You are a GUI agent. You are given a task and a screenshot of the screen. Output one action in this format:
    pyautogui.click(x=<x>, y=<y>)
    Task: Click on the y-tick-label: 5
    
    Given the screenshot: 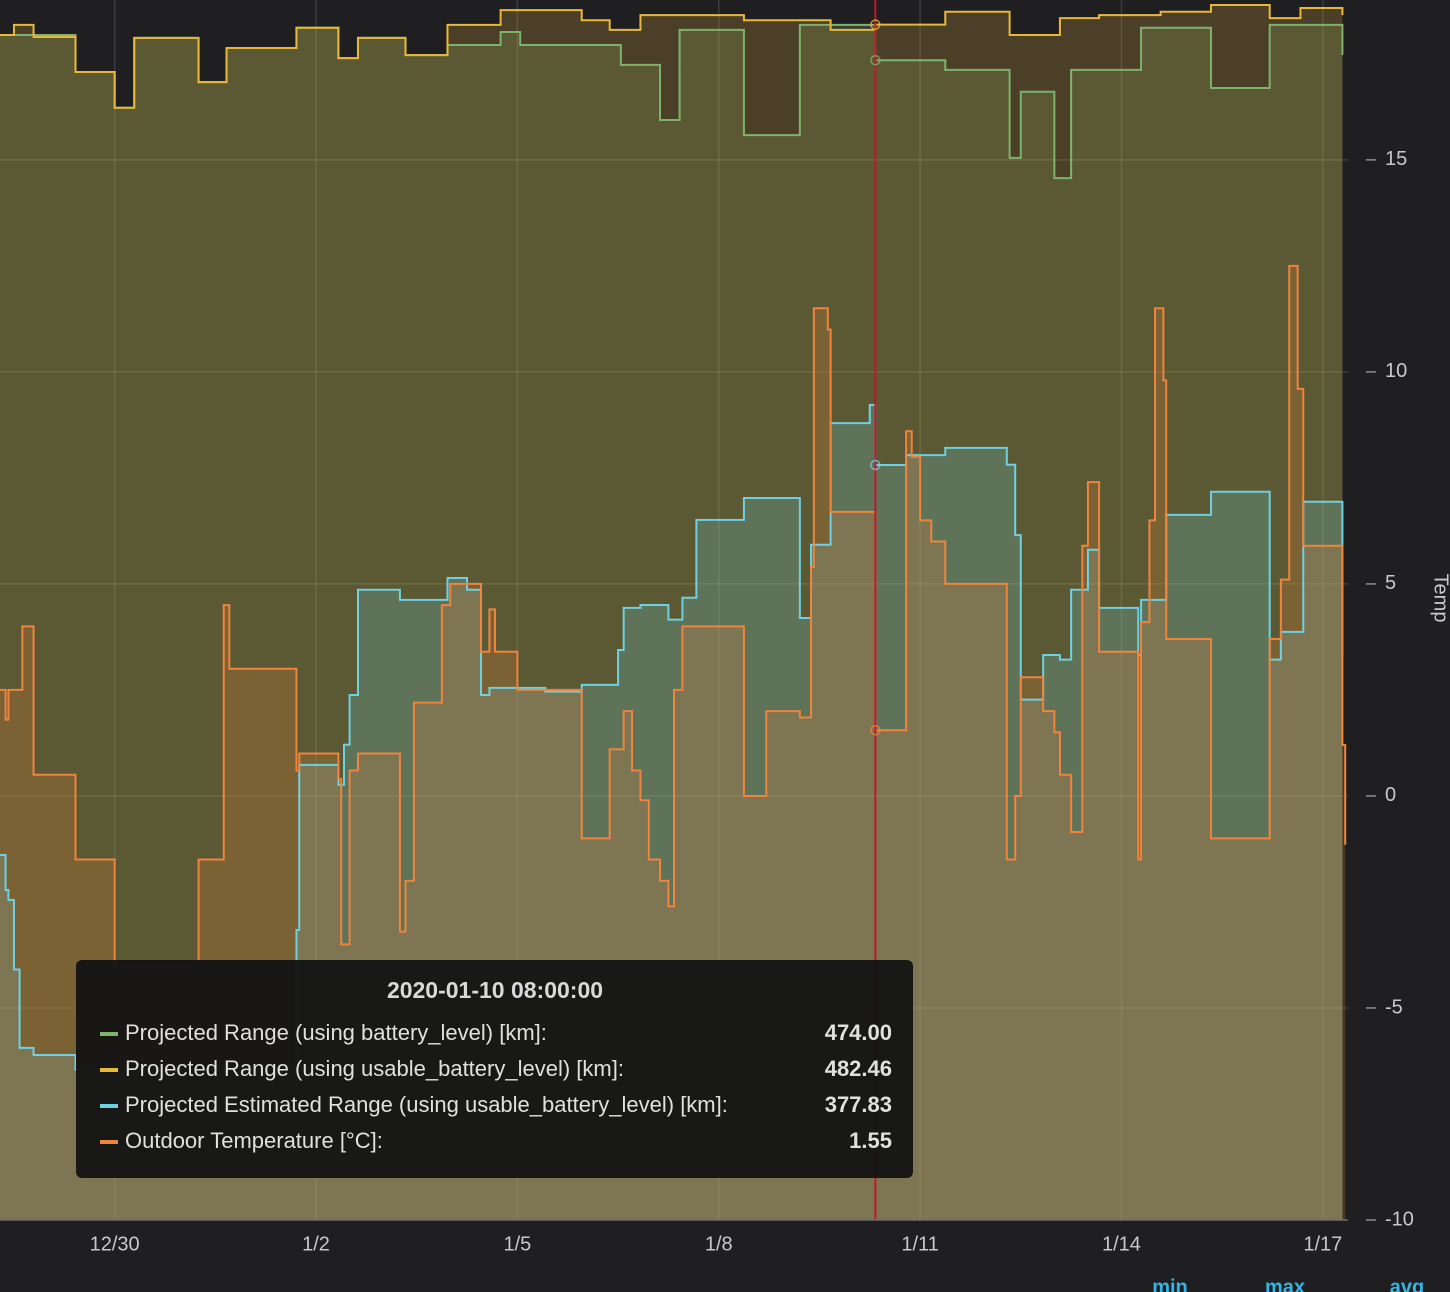 What is the action you would take?
    pyautogui.click(x=1390, y=583)
    